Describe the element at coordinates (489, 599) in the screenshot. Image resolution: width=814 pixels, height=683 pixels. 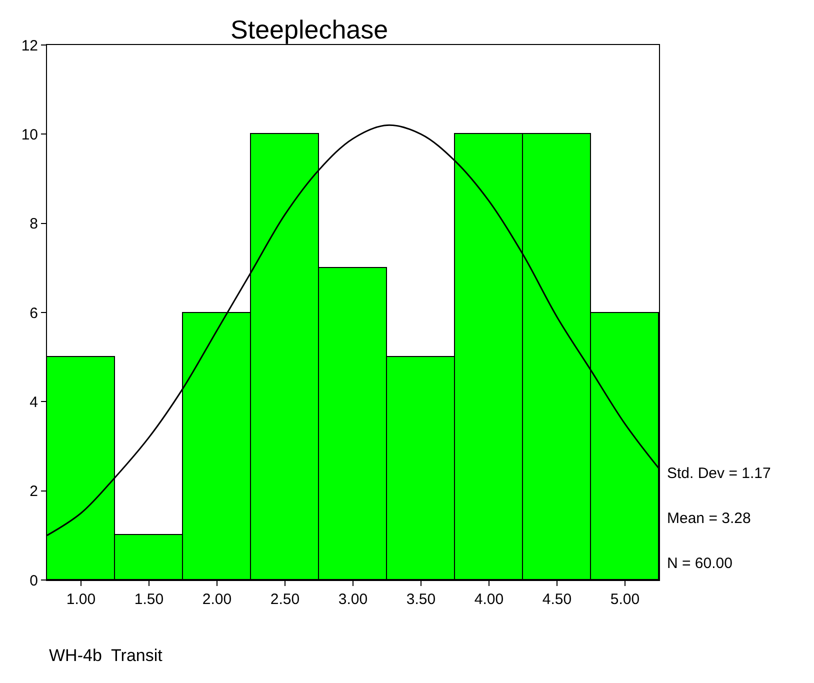
I see `x-tick-label: 4.00` at that location.